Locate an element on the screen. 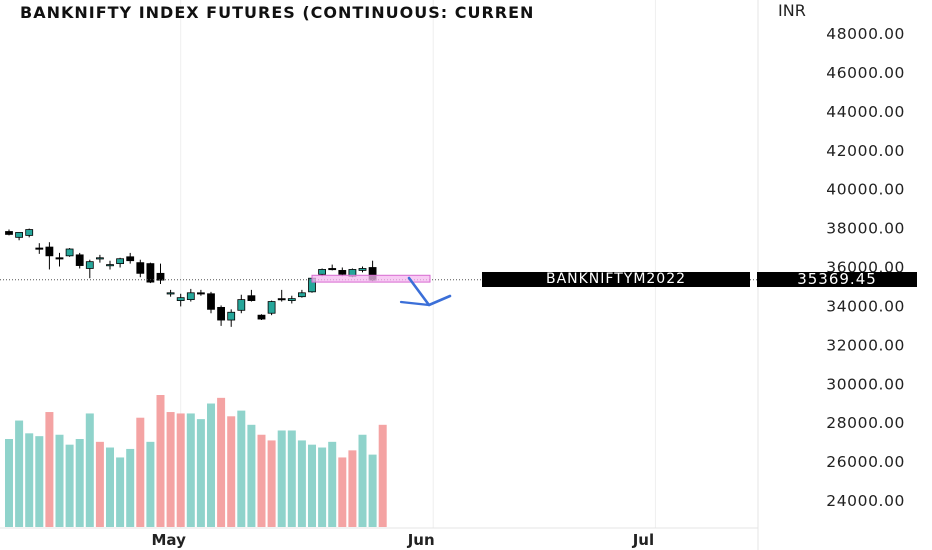 This screenshot has height=550, width=932. price-tick-label: 24000.00 is located at coordinates (865, 501).